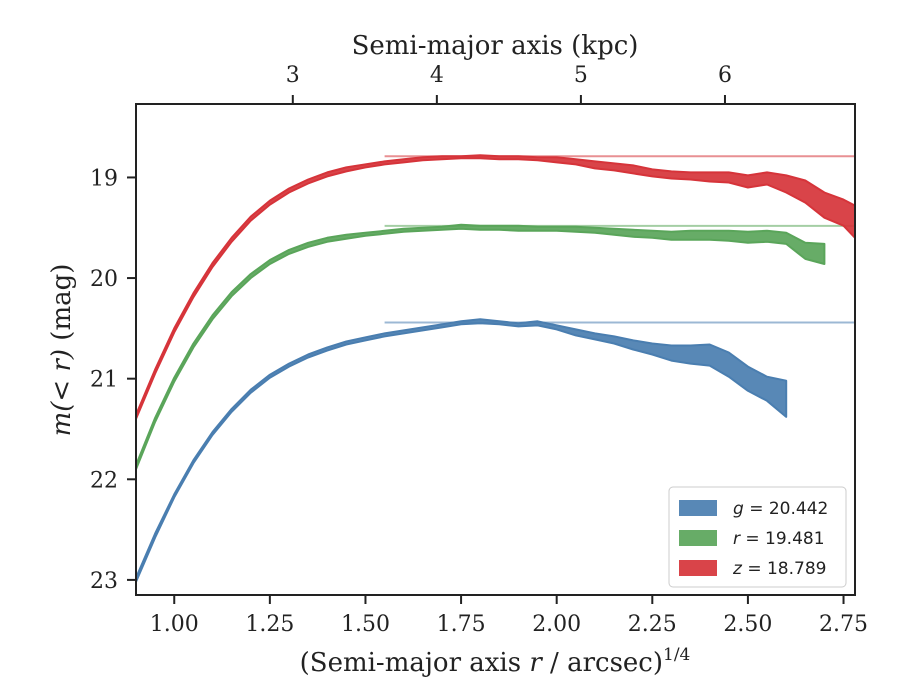 Image resolution: width=900 pixels, height=700 pixels. What do you see at coordinates (495, 661) in the screenshot?
I see `bottom-axis-title: (Semi-major axis r / arcsec)1/4` at bounding box center [495, 661].